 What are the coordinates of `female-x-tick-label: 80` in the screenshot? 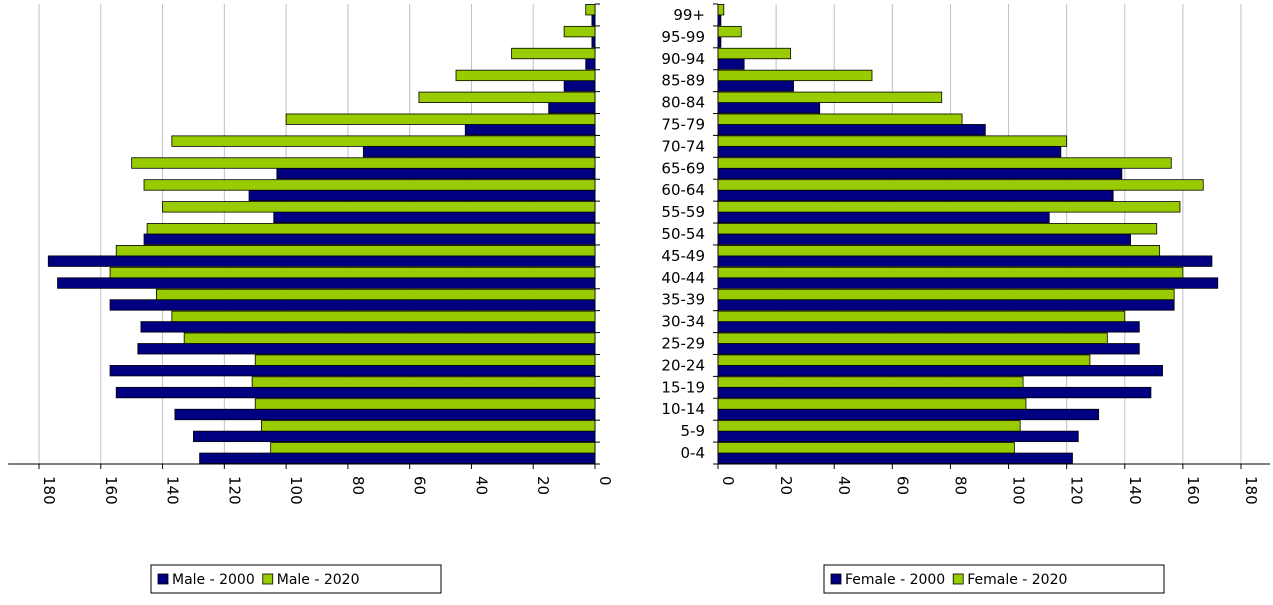 It's located at (960, 485).